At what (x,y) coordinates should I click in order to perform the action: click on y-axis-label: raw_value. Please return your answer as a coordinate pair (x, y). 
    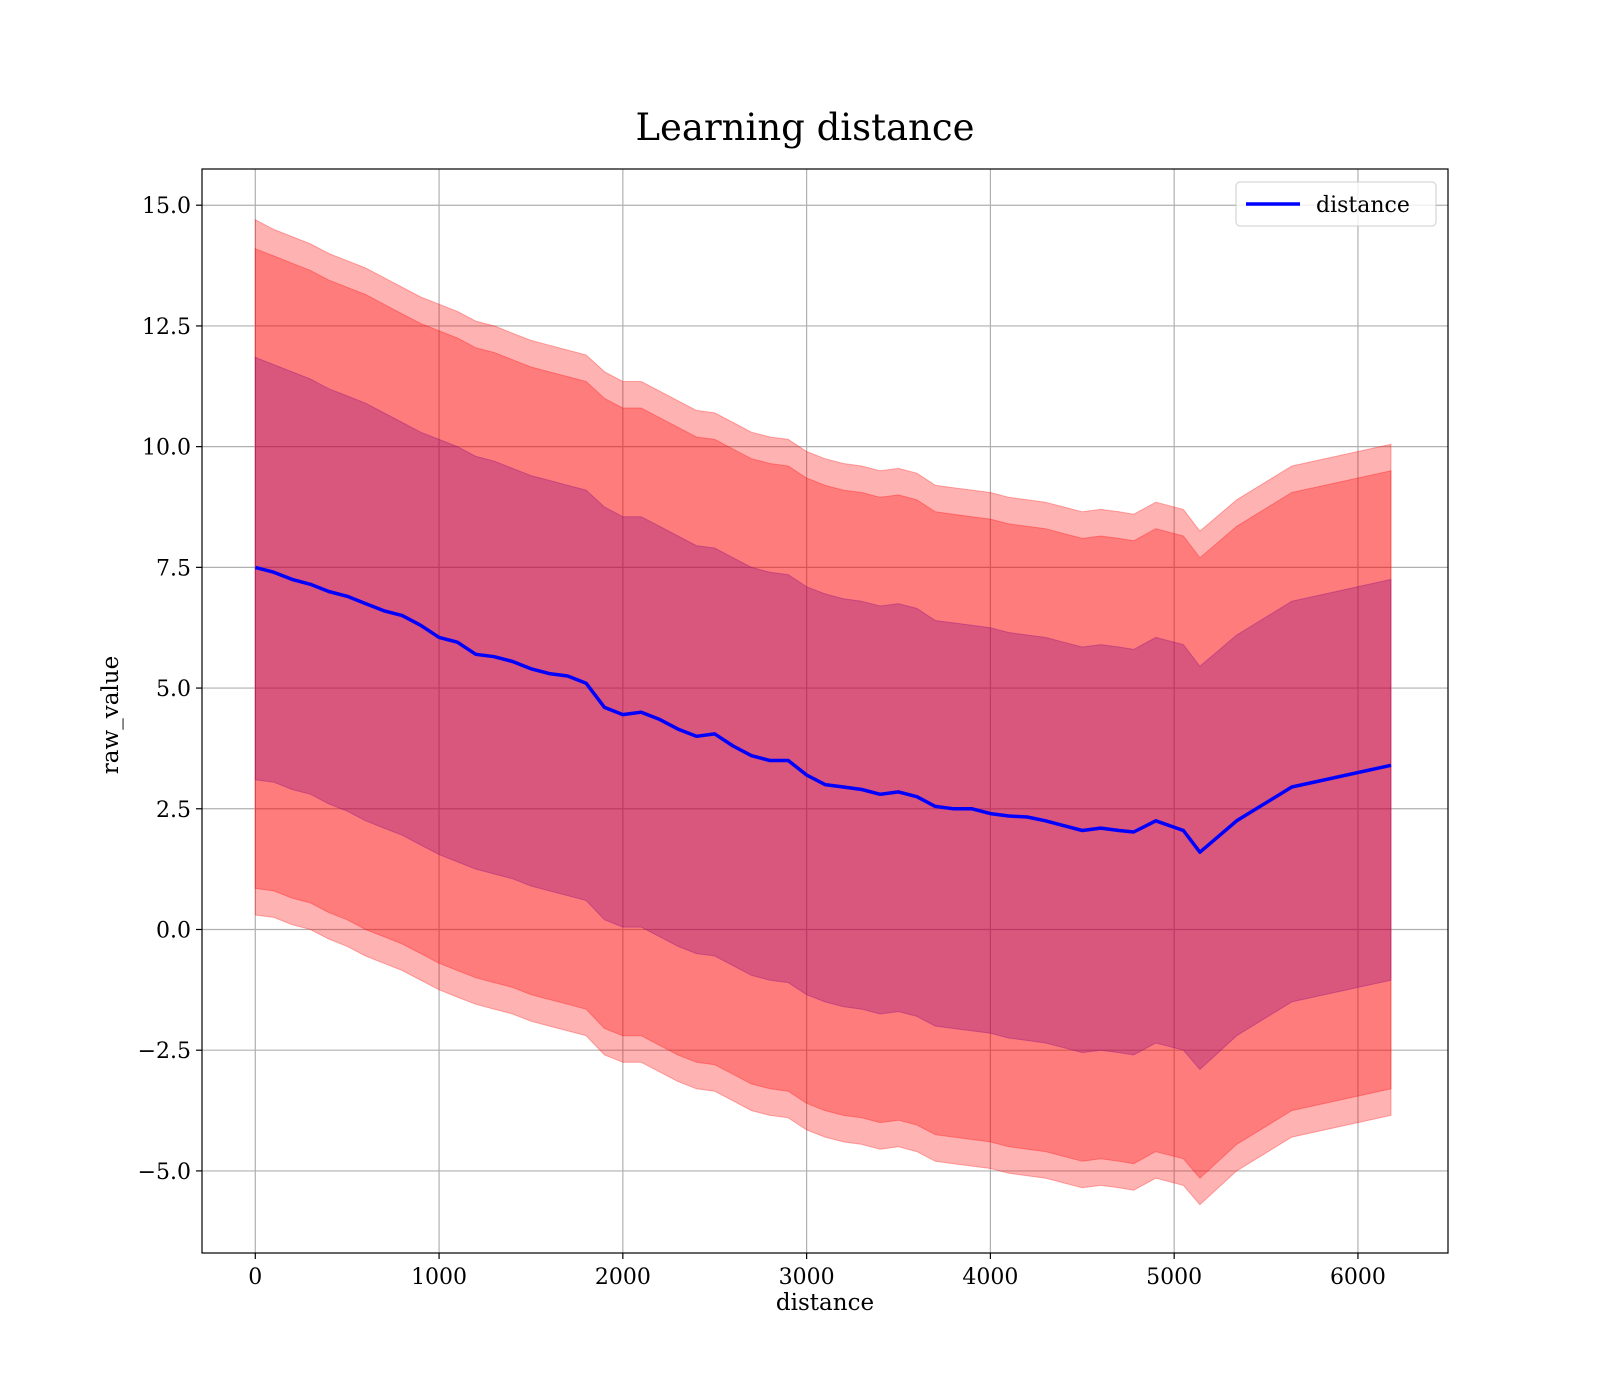
    Looking at the image, I should click on (111, 715).